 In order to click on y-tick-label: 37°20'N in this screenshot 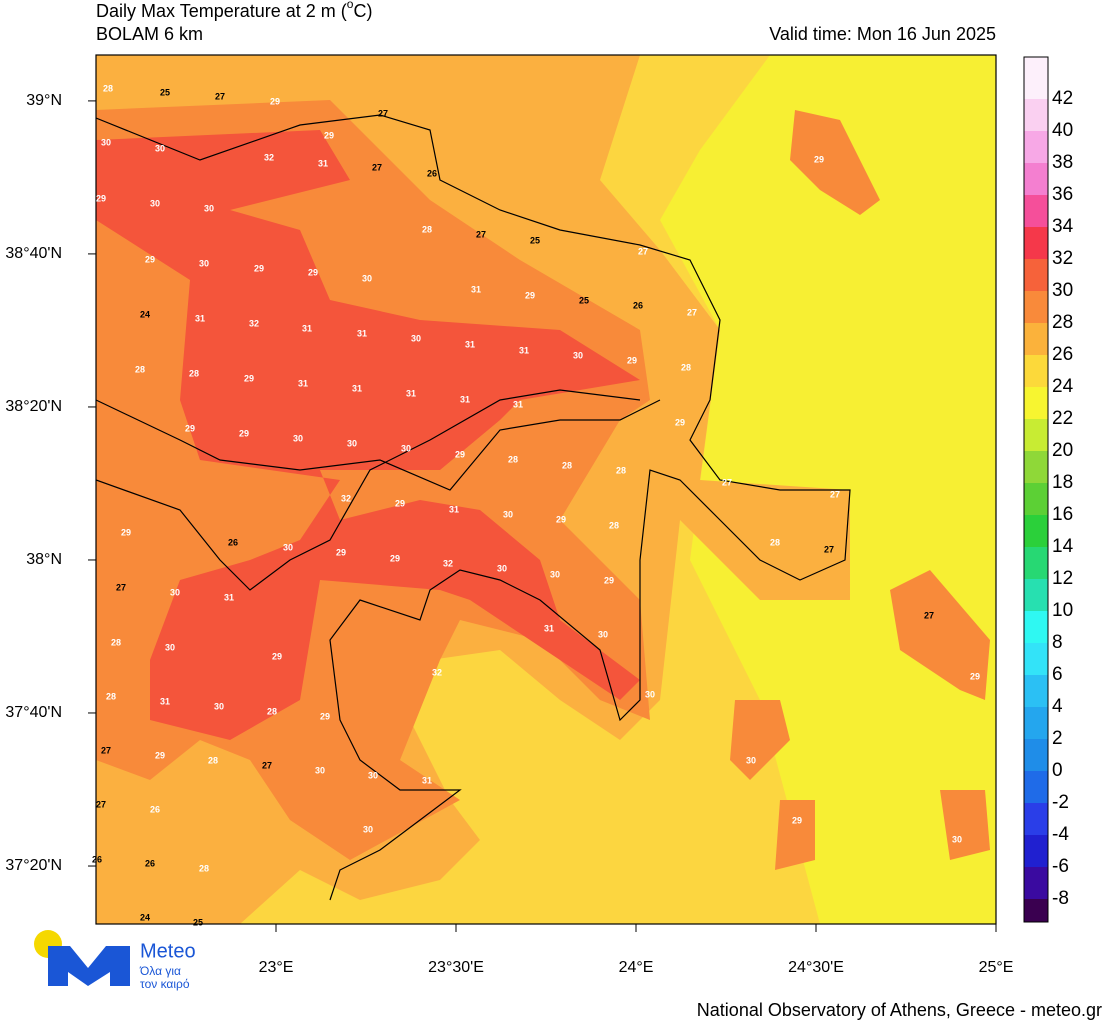, I will do `click(33, 865)`.